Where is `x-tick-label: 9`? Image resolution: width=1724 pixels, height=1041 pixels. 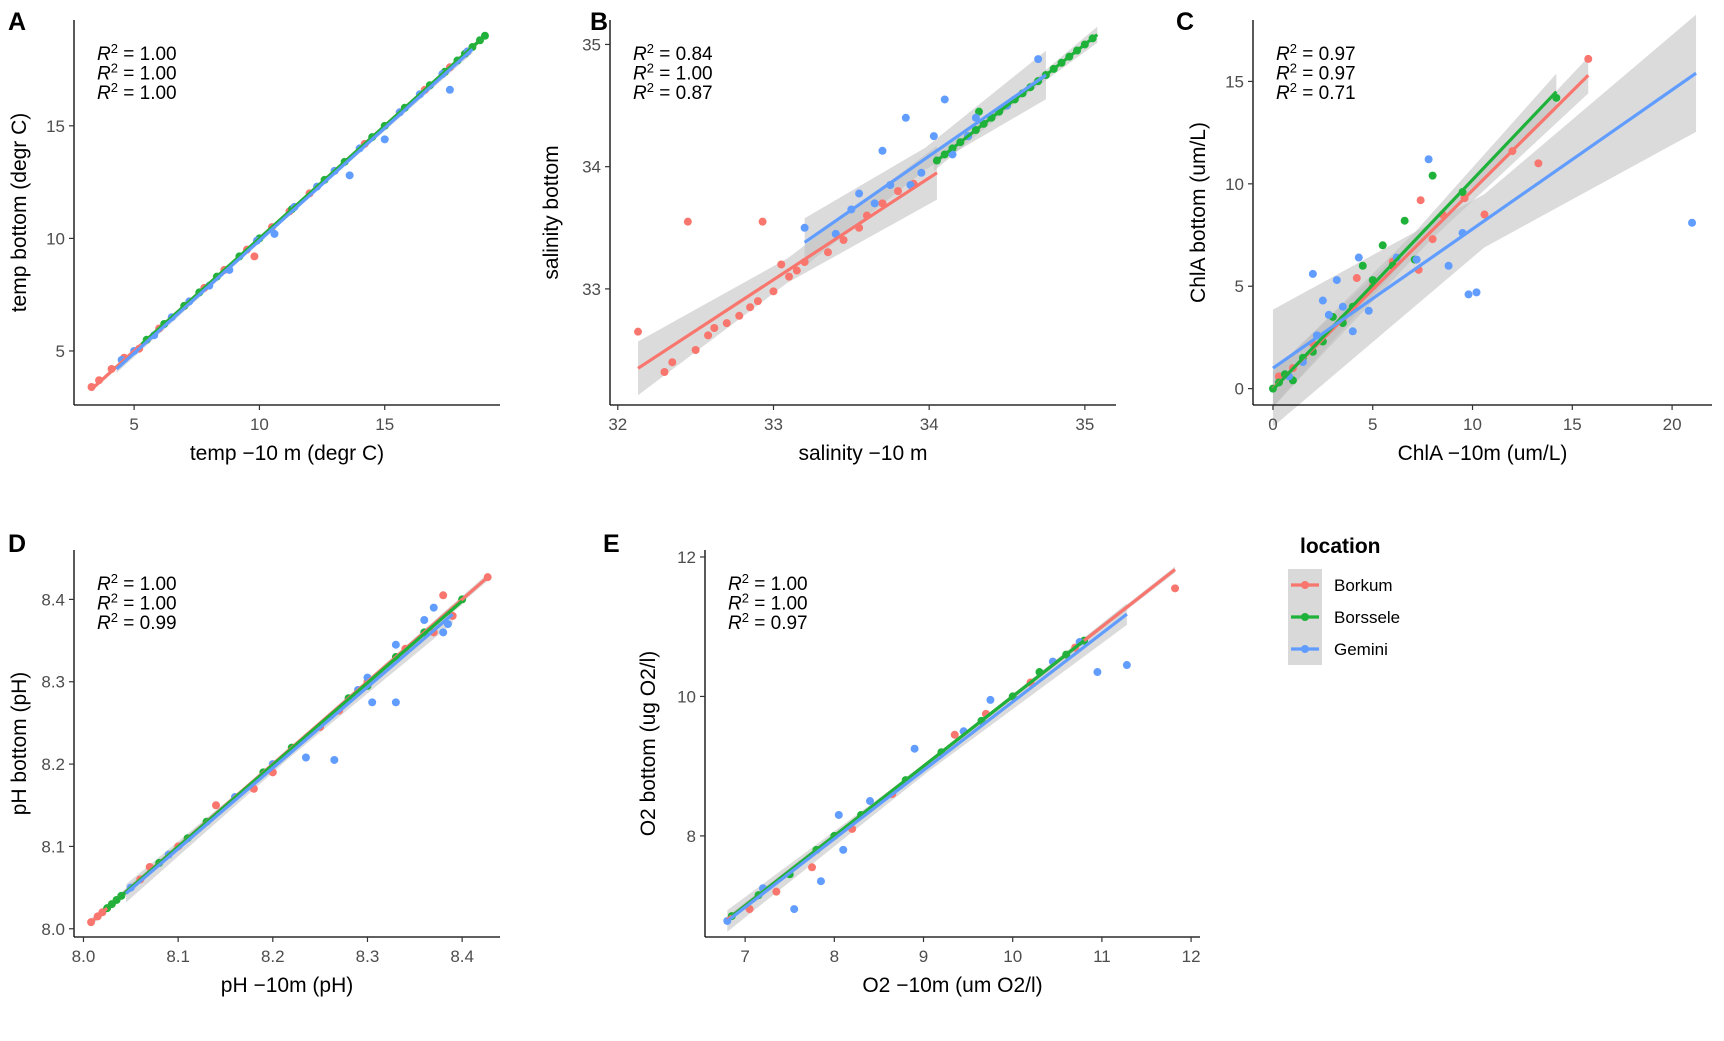
x-tick-label: 9 is located at coordinates (923, 956).